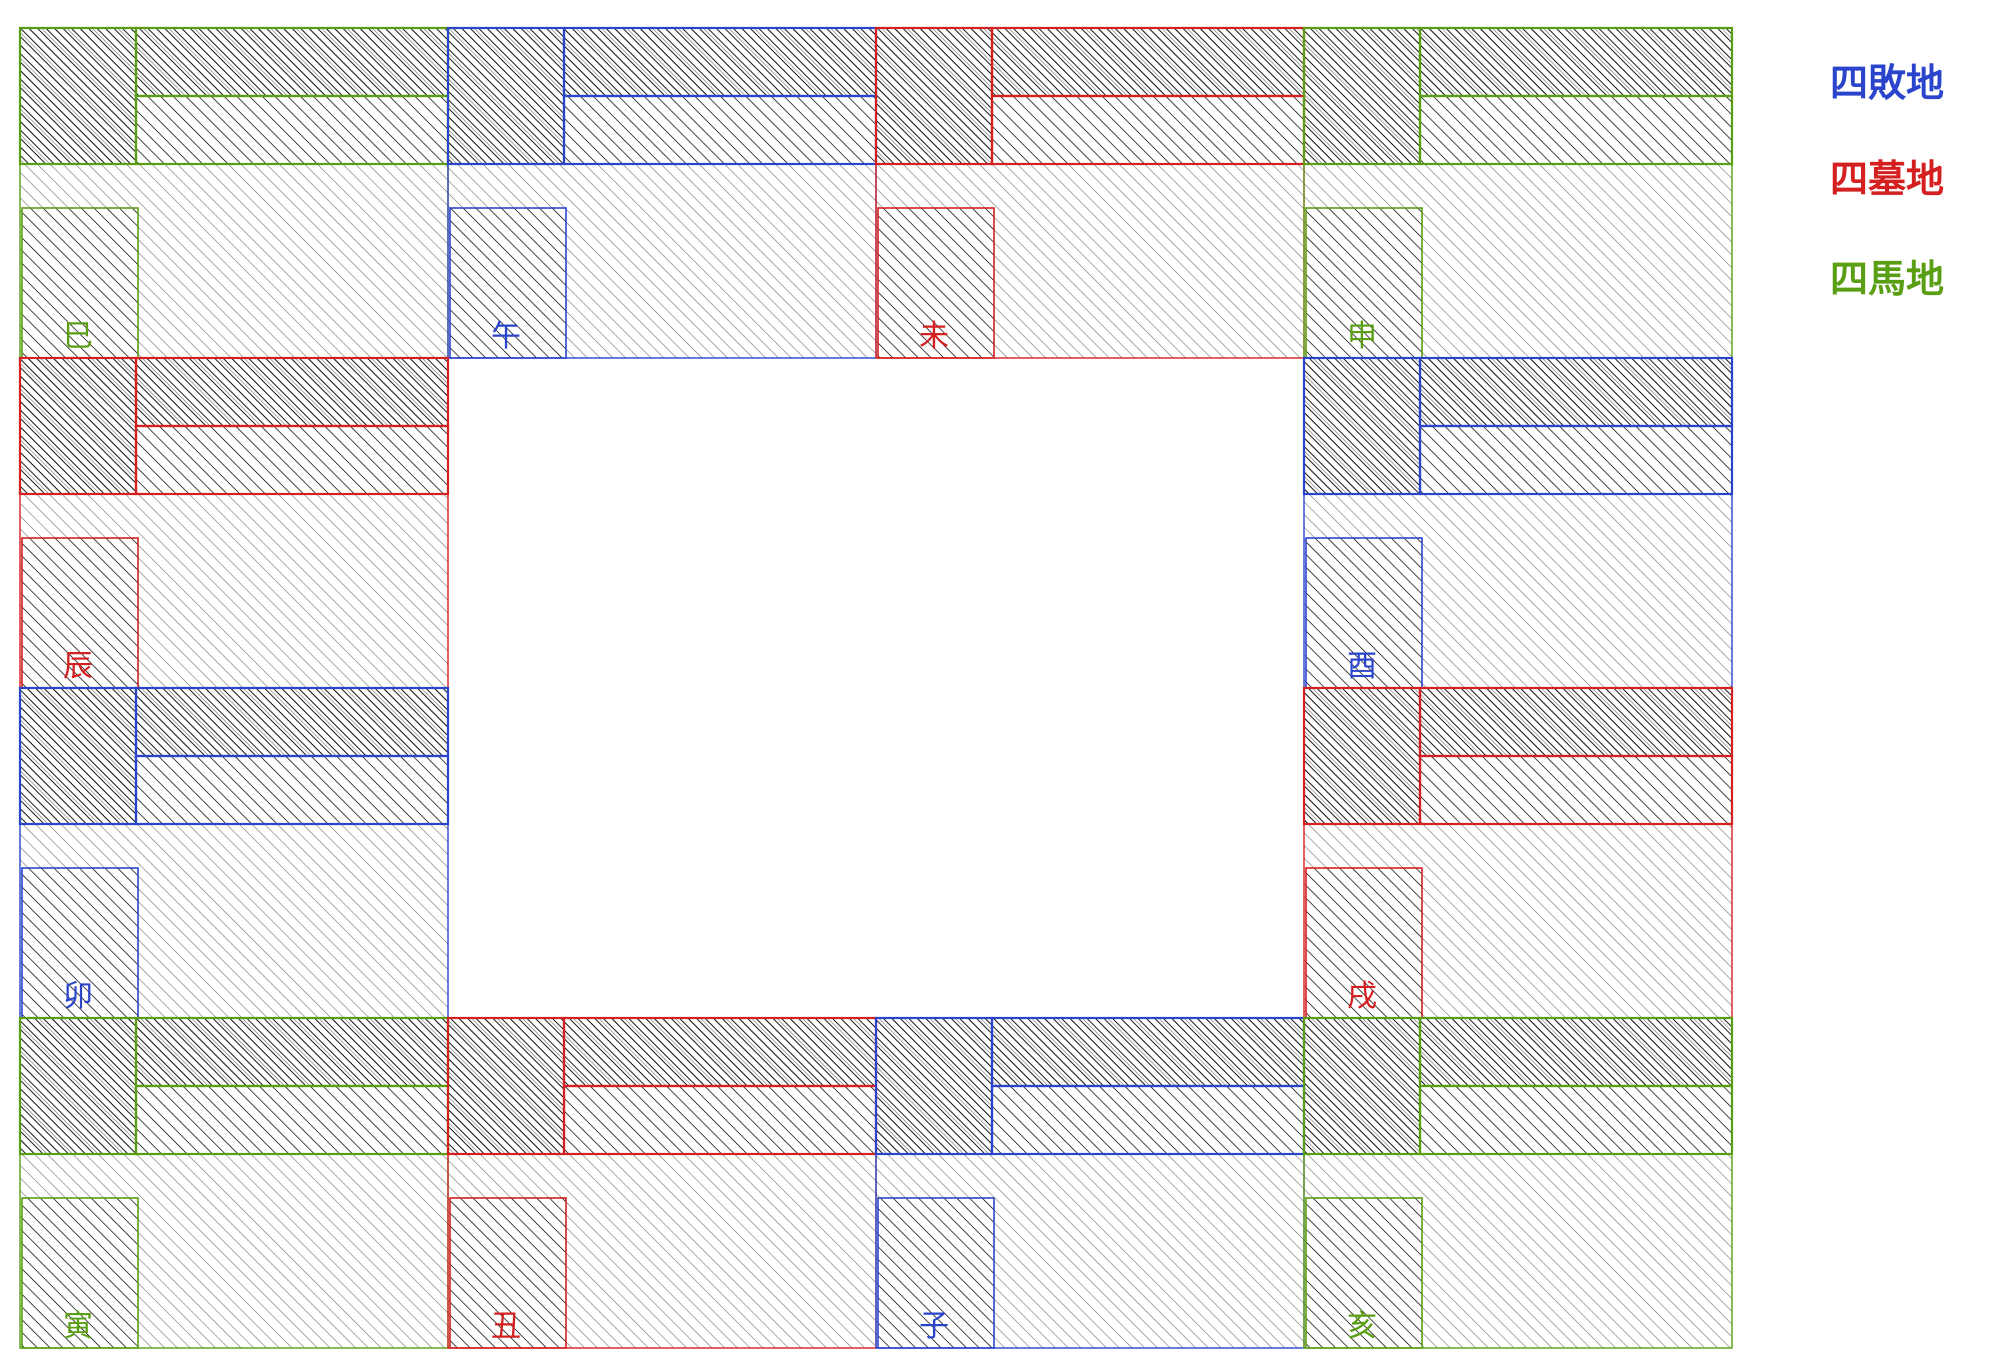  I want to click on branch-label: 巳, so click(78, 336).